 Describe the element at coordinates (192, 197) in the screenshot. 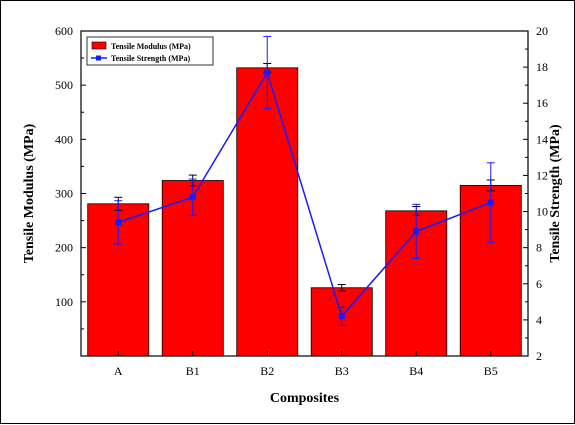

I see `strength-point-B1` at that location.